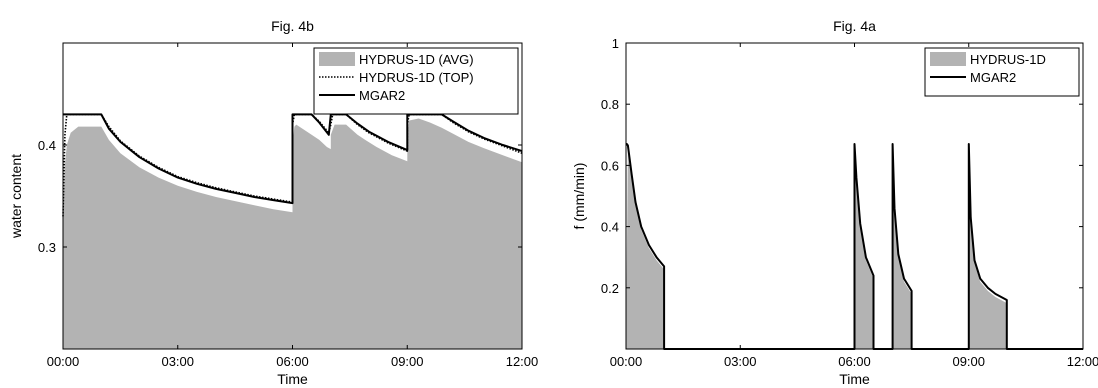  Describe the element at coordinates (854, 26) in the screenshot. I see `chart-title: Fig. 4a` at that location.